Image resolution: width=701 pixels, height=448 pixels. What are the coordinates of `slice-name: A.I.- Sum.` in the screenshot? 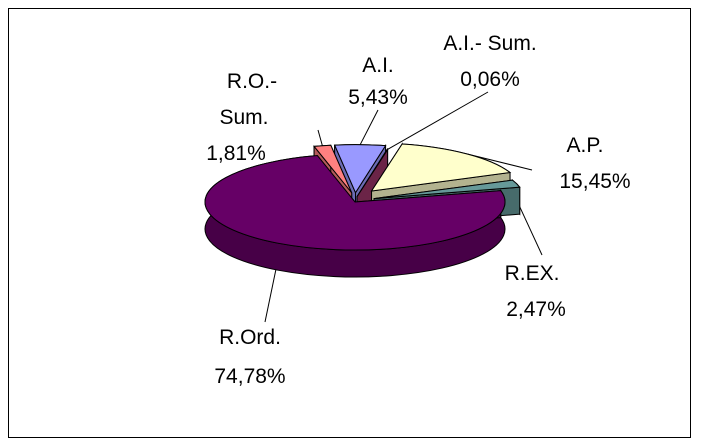 It's located at (489, 43).